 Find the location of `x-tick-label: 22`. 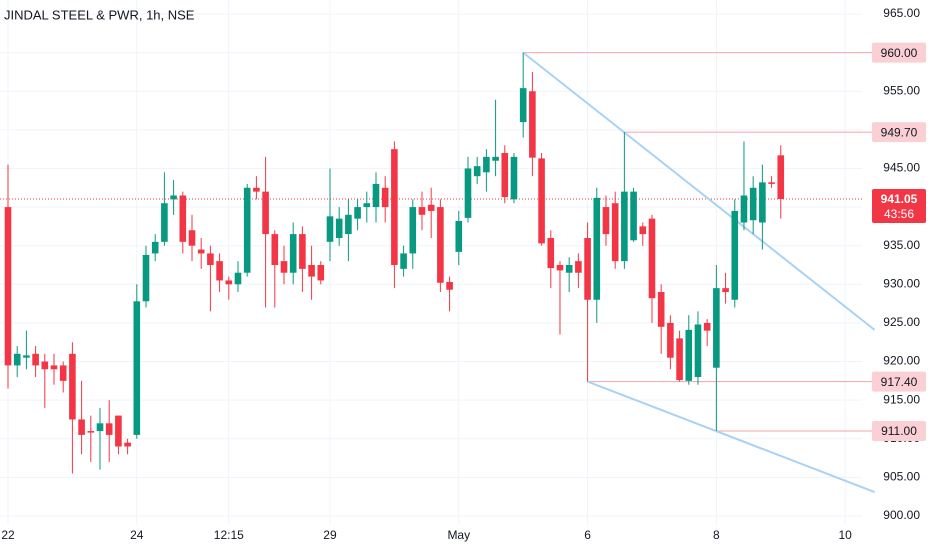

x-tick-label: 22 is located at coordinates (8, 535).